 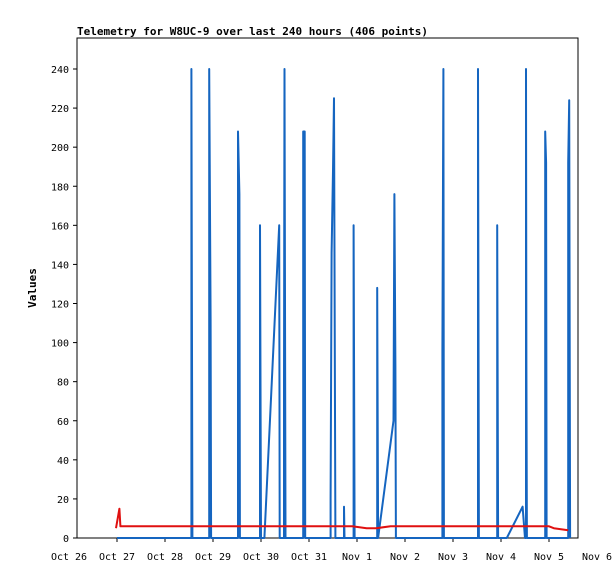 I want to click on x-tick-label: Oct 26, so click(x=69, y=557).